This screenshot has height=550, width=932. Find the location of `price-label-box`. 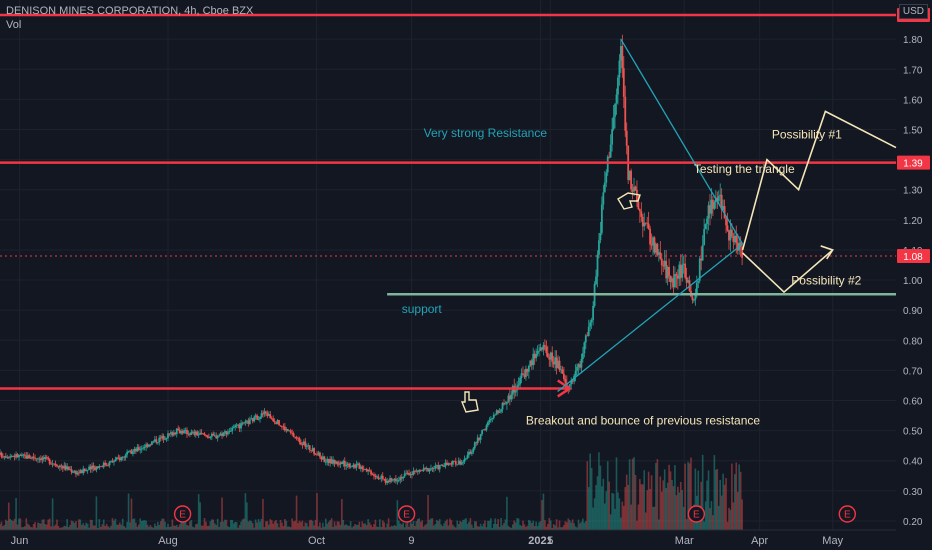

price-label-box is located at coordinates (913, 255).